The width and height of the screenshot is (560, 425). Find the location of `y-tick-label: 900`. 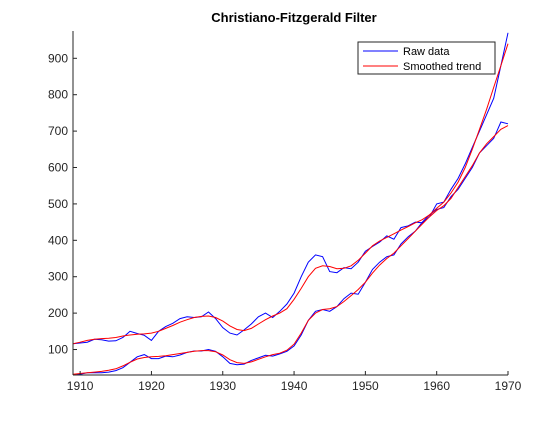

y-tick-label: 900 is located at coordinates (58, 58).